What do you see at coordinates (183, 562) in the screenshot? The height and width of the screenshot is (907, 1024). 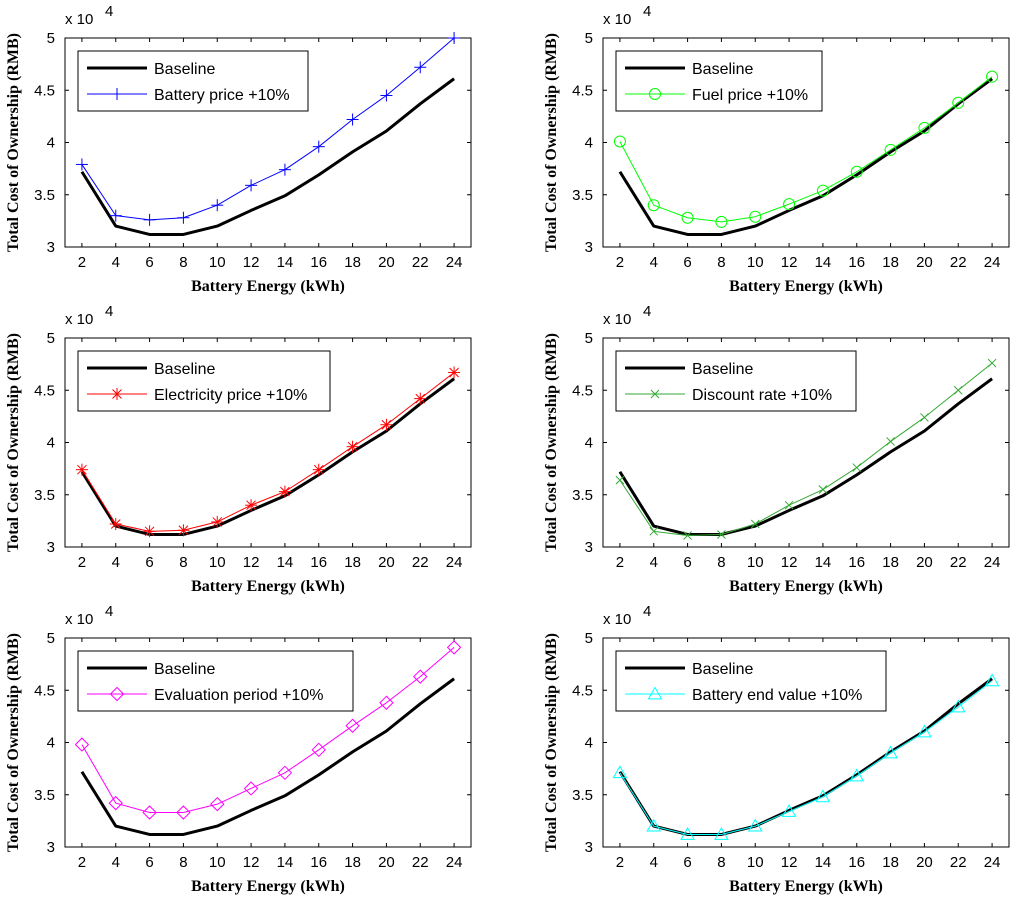 I see `x-tick-label: 8` at bounding box center [183, 562].